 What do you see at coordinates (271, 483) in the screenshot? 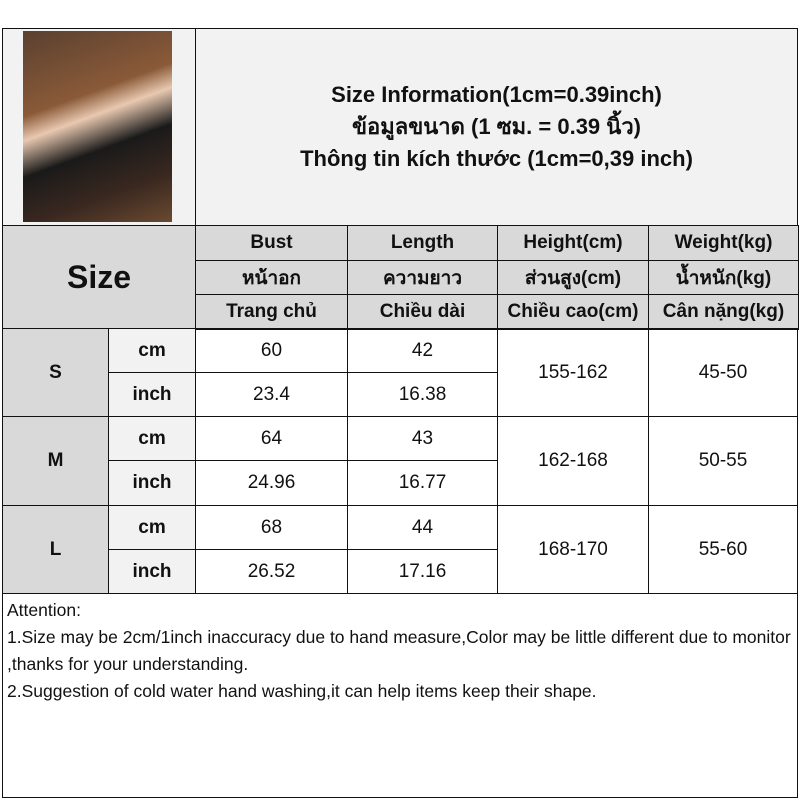
I see `bust-value: 24.96` at bounding box center [271, 483].